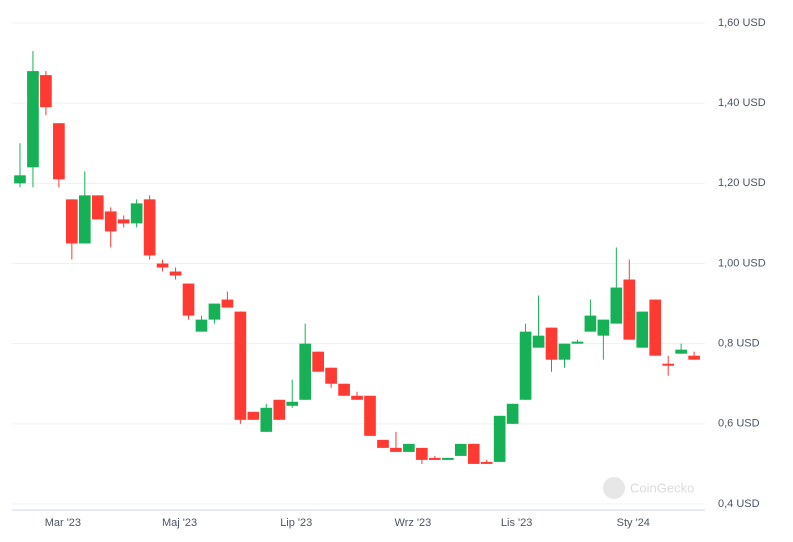 This screenshot has width=793, height=542. Describe the element at coordinates (516, 523) in the screenshot. I see `x-tick-label: Lis '23` at that location.